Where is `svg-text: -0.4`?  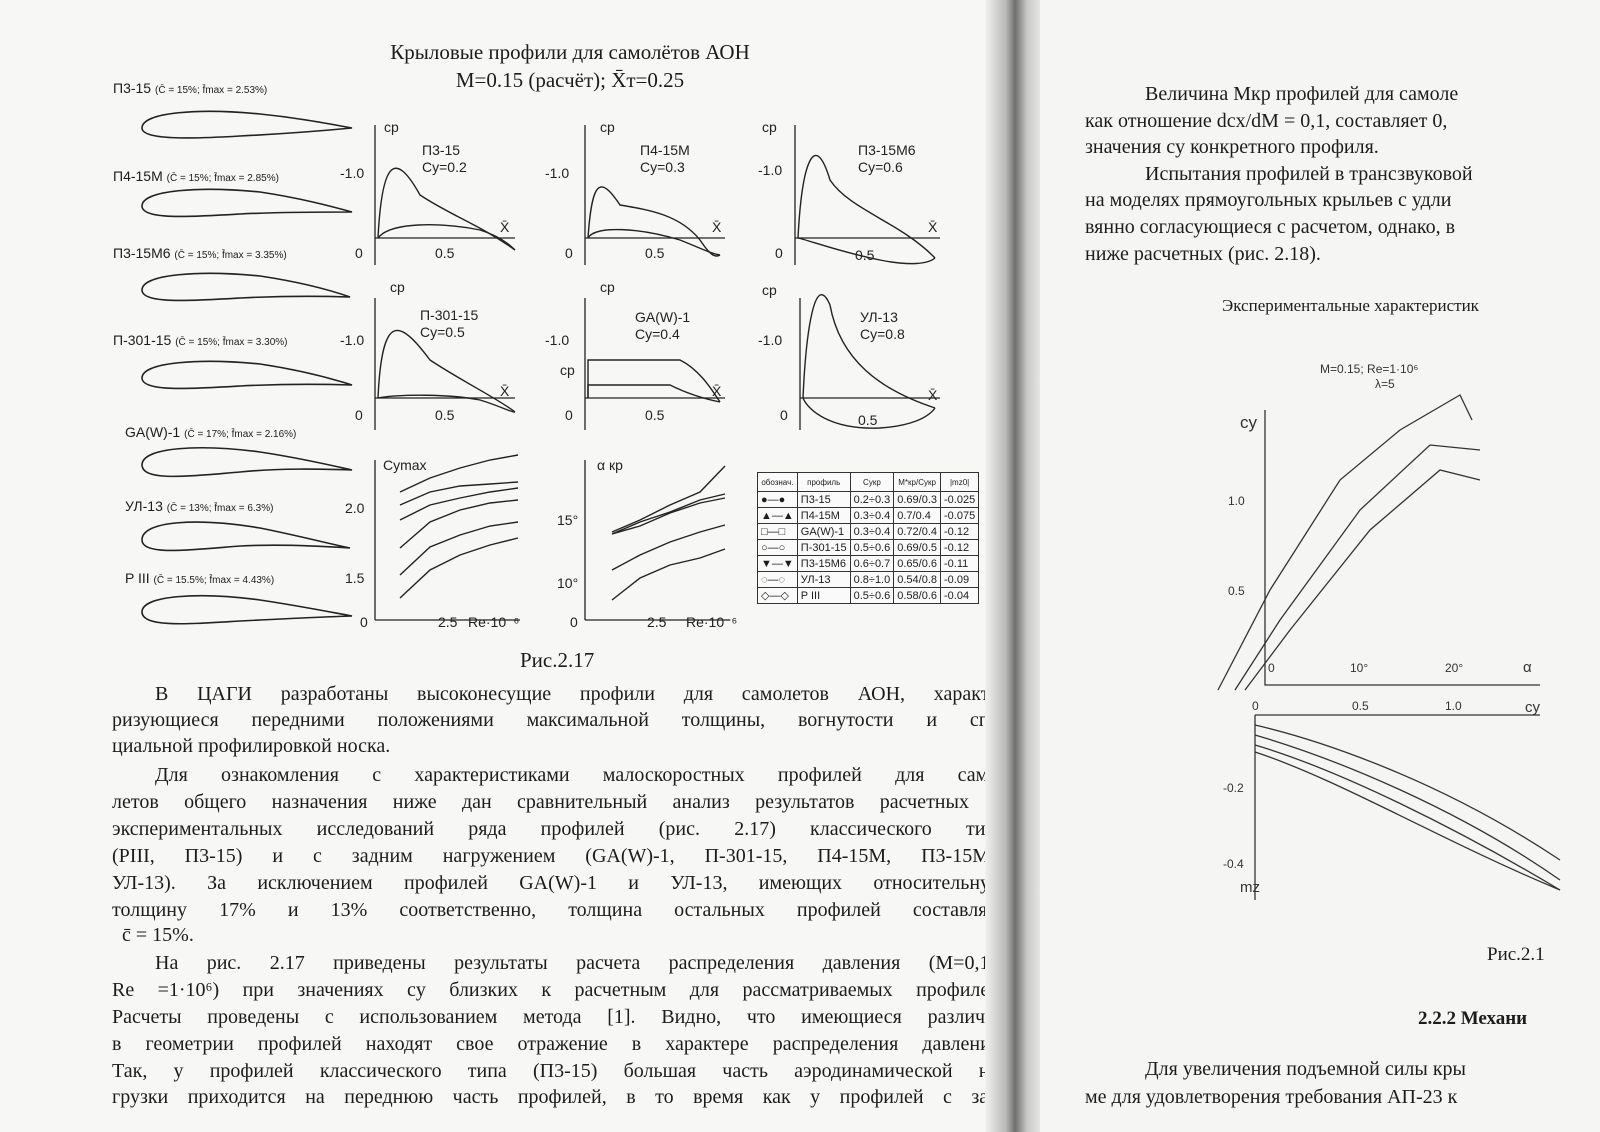
svg-text: -0.4 is located at coordinates (1233, 864).